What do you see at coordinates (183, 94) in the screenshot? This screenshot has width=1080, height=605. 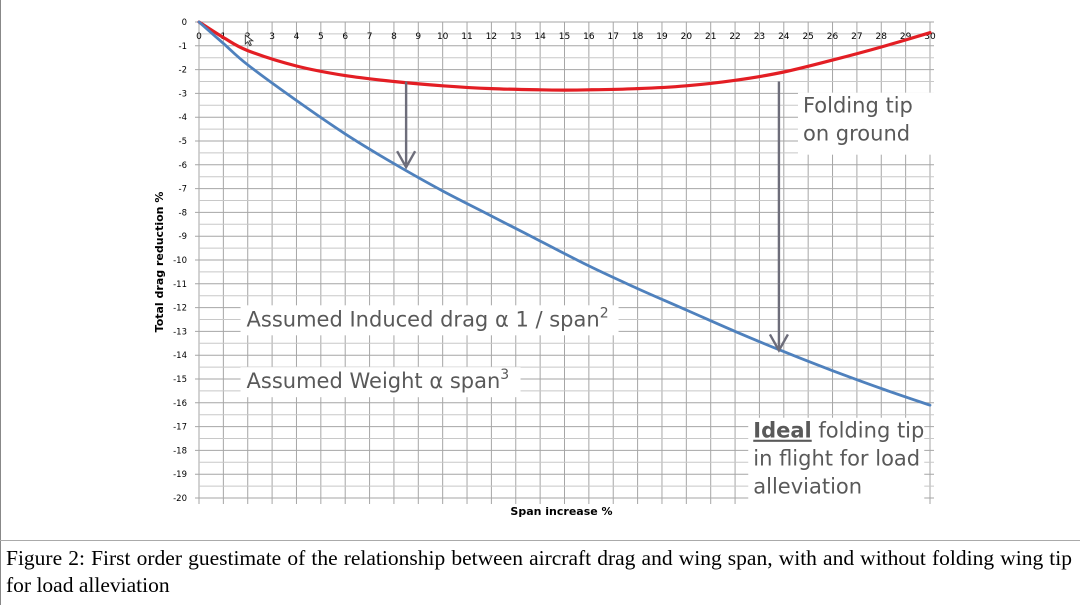 I see `y-tick-label: -3` at bounding box center [183, 94].